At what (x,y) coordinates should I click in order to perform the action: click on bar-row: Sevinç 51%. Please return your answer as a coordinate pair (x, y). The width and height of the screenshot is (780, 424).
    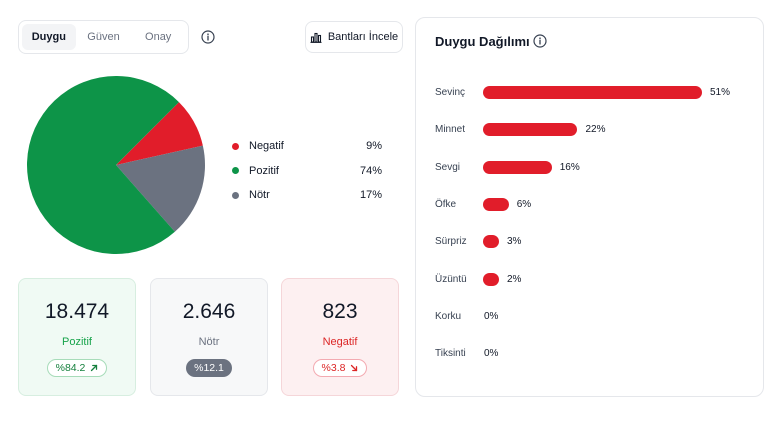
    Looking at the image, I should click on (595, 92).